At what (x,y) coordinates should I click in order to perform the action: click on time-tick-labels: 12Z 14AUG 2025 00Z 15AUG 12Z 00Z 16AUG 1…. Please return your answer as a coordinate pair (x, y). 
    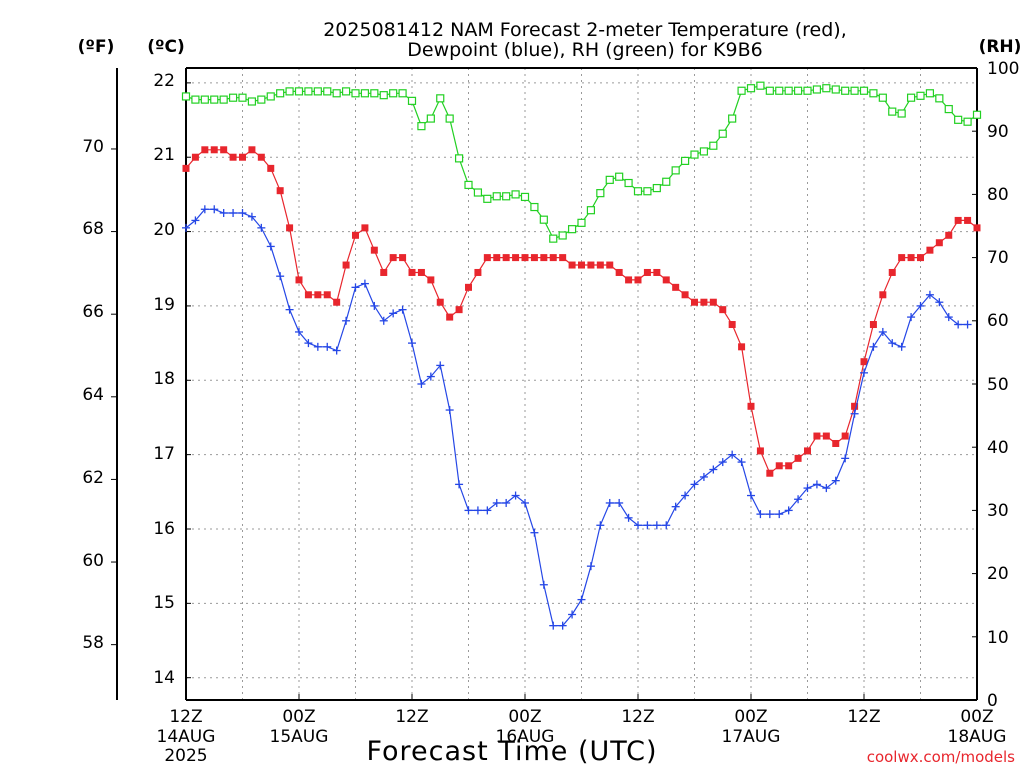
    Looking at the image, I should click on (582, 736).